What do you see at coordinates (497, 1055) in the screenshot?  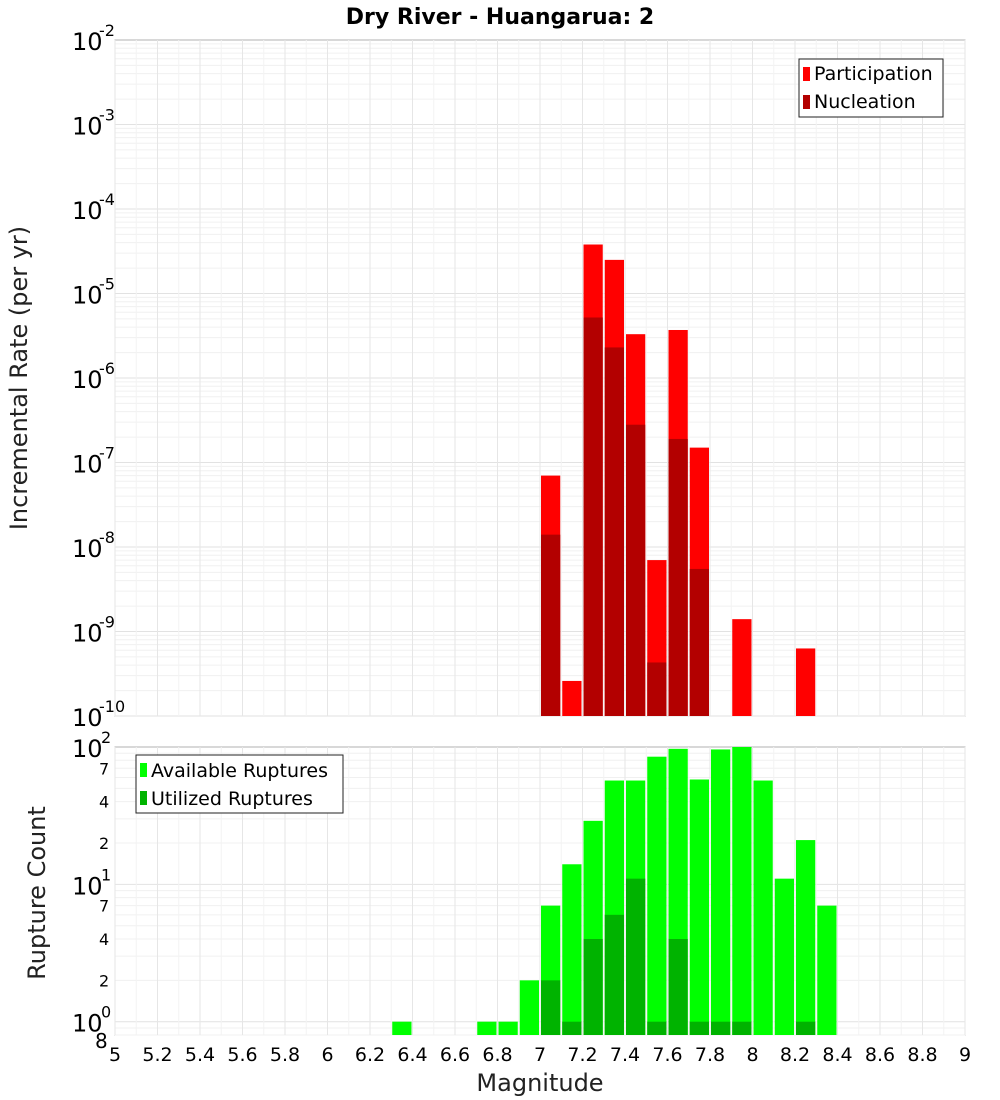 I see `x-tick-label: 6.8` at bounding box center [497, 1055].